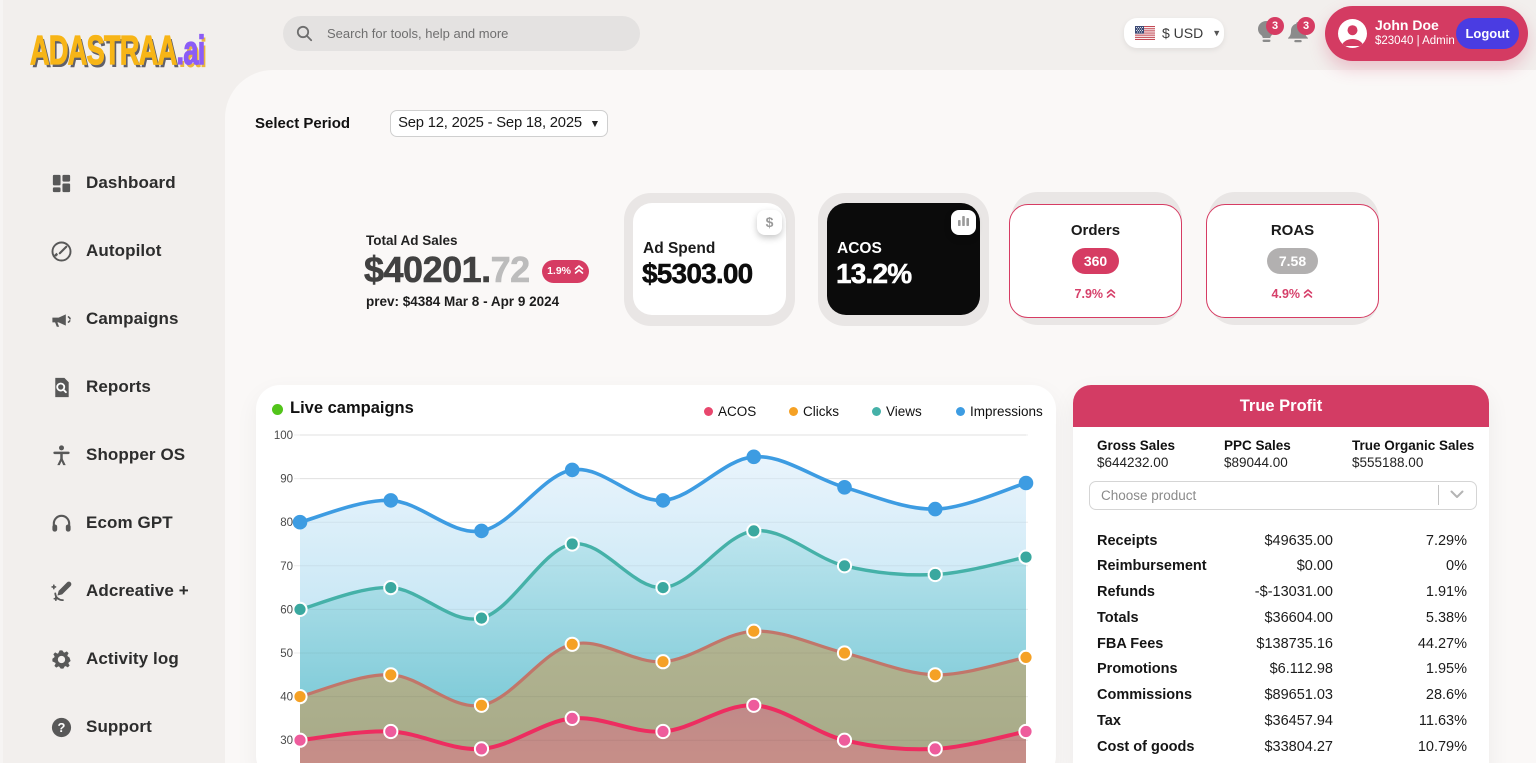 The height and width of the screenshot is (763, 1536). I want to click on svg-text: 30, so click(286, 741).